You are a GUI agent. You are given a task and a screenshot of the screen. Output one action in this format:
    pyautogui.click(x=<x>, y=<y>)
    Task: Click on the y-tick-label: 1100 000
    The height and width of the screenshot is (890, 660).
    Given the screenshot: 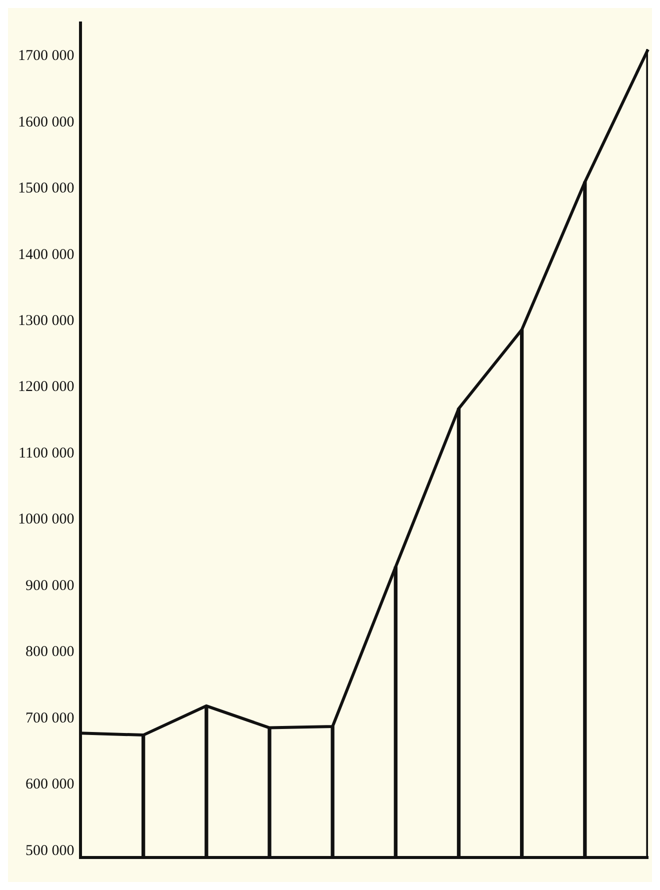 What is the action you would take?
    pyautogui.click(x=46, y=453)
    